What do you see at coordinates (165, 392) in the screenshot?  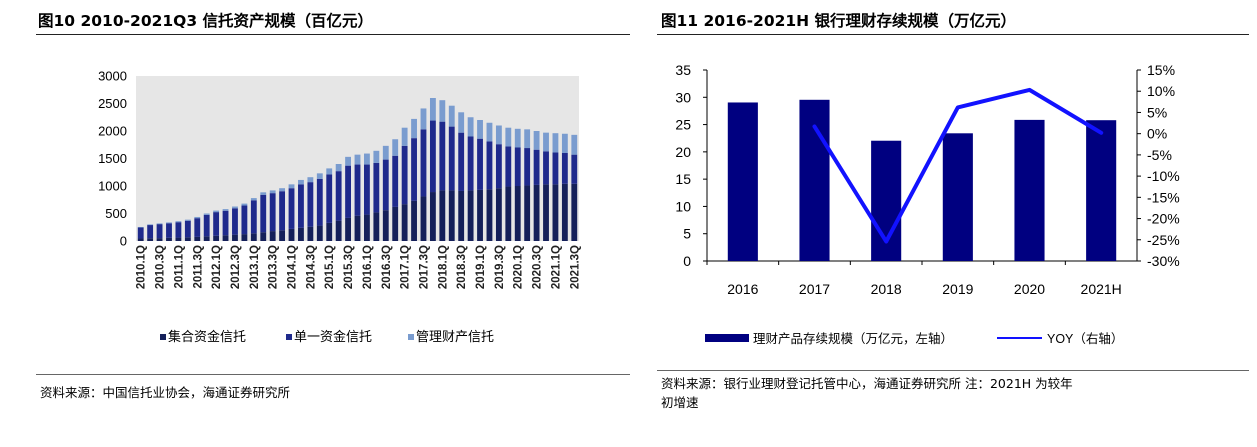 I see `left-source-note: 资料来源：中国信托业协会，海通证券研究所` at bounding box center [165, 392].